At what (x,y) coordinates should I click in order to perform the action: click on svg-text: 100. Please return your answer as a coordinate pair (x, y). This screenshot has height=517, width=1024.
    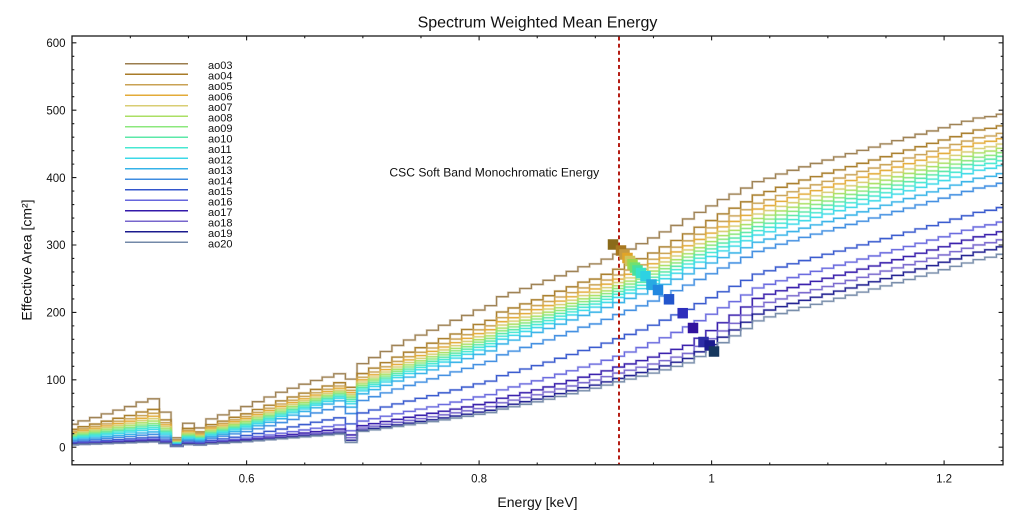
    Looking at the image, I should click on (55, 381).